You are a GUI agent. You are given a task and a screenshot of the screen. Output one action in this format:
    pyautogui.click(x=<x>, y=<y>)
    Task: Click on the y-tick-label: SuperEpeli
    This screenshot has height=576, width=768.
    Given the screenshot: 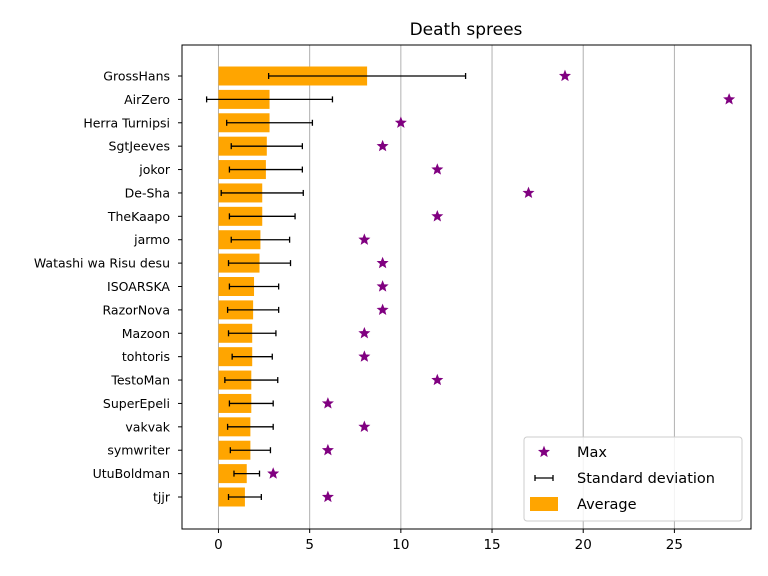 What is the action you would take?
    pyautogui.click(x=136, y=403)
    